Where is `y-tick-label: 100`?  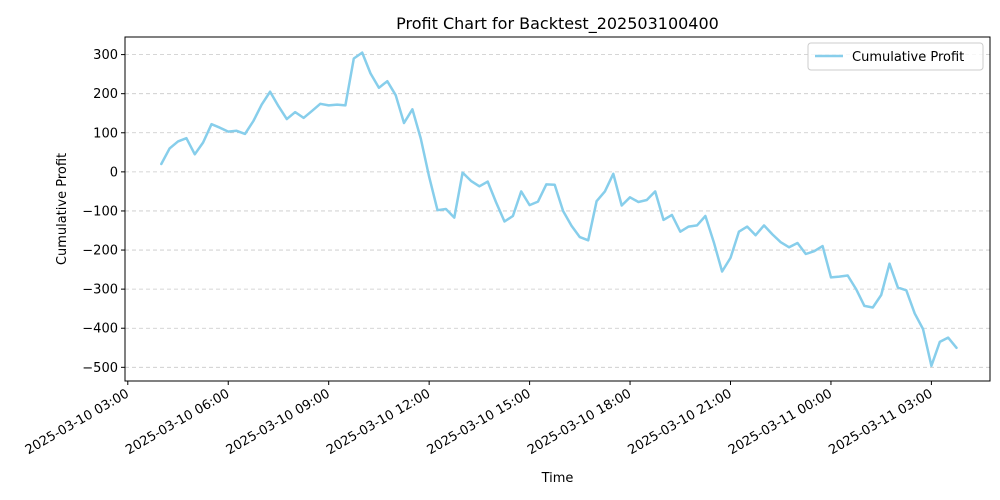
y-tick-label: 100 is located at coordinates (105, 133).